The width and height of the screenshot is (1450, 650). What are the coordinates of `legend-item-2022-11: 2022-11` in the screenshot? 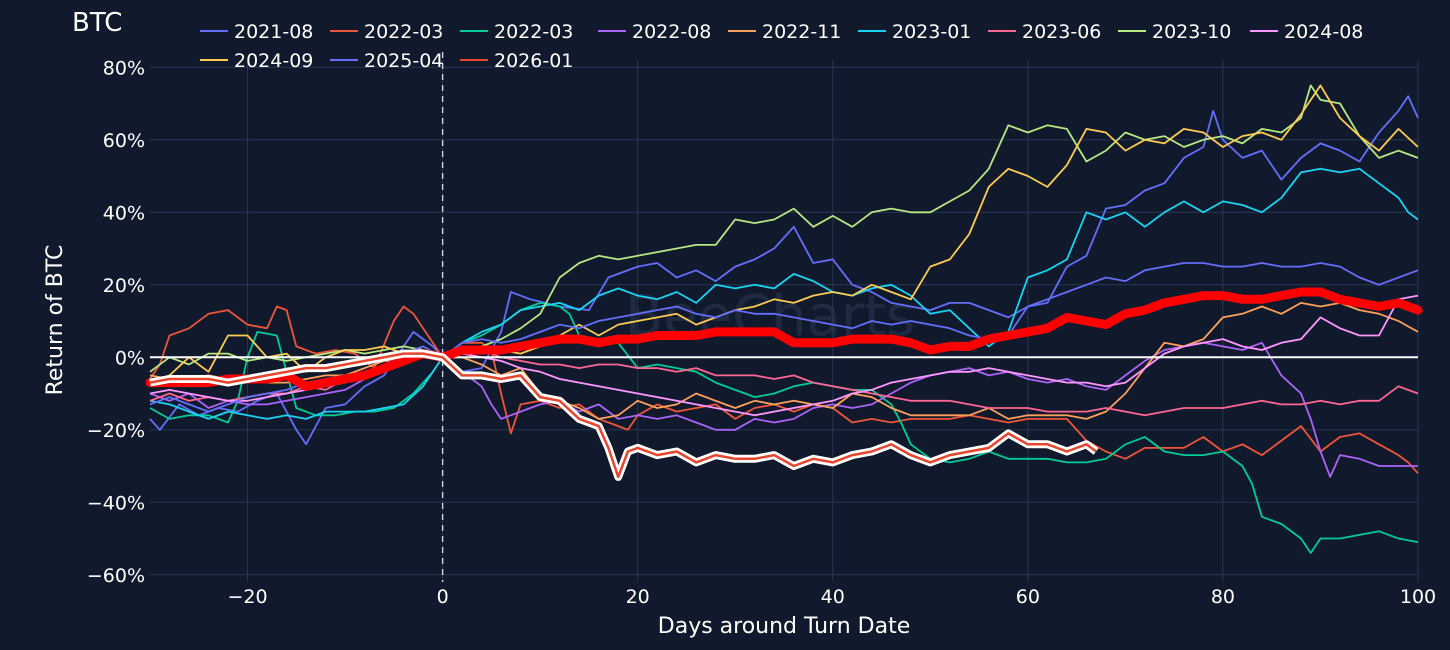 It's located at (784, 32).